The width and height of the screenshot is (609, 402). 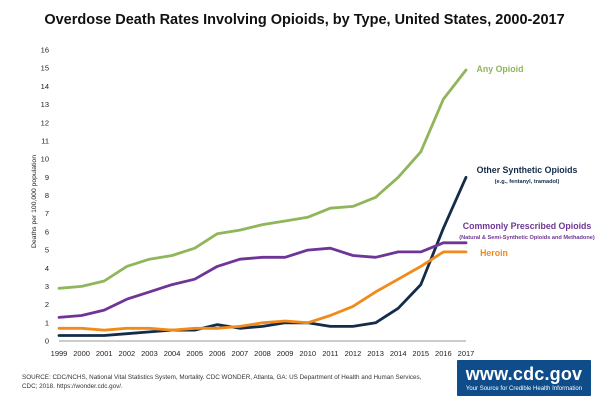 What do you see at coordinates (45, 140) in the screenshot?
I see `y-tick-label: 11` at bounding box center [45, 140].